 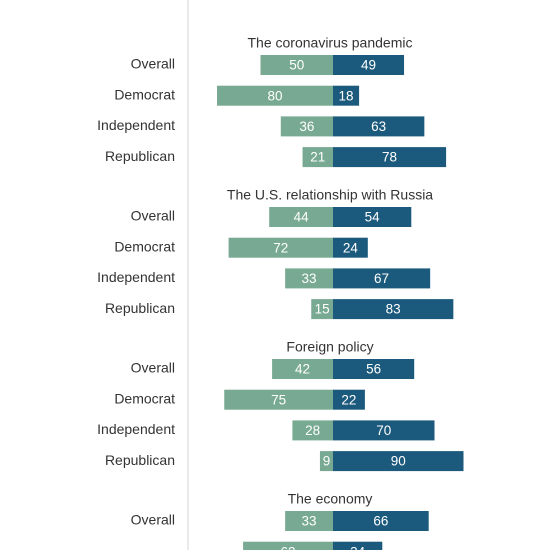 I want to click on value-label: 28, so click(x=312, y=430).